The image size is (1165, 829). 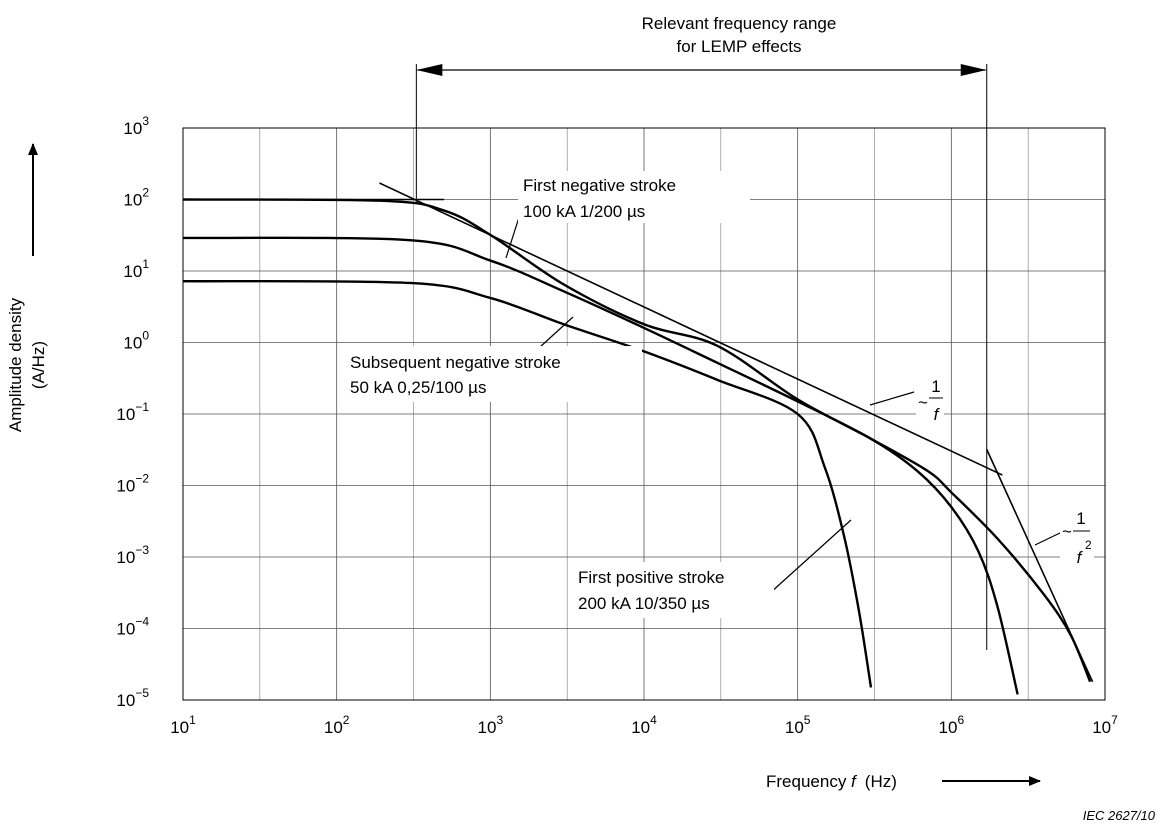 I want to click on y-axis-label-line1: Amplitude density, so click(x=15, y=364).